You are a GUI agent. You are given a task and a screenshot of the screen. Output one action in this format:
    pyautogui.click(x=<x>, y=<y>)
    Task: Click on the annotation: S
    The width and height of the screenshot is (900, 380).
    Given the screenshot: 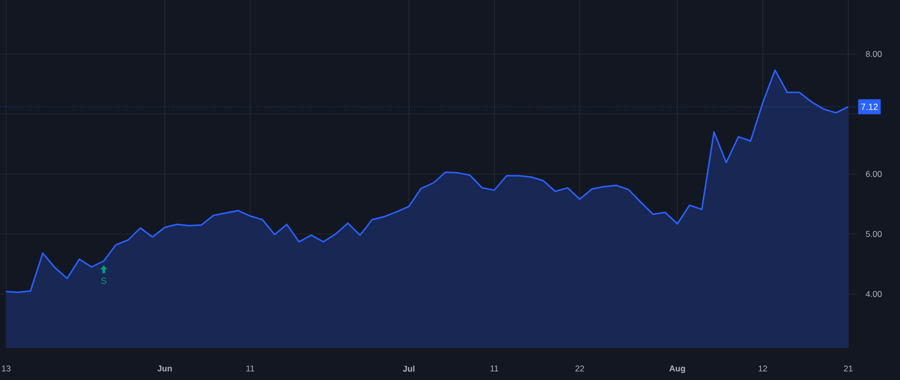 What is the action you would take?
    pyautogui.click(x=103, y=281)
    